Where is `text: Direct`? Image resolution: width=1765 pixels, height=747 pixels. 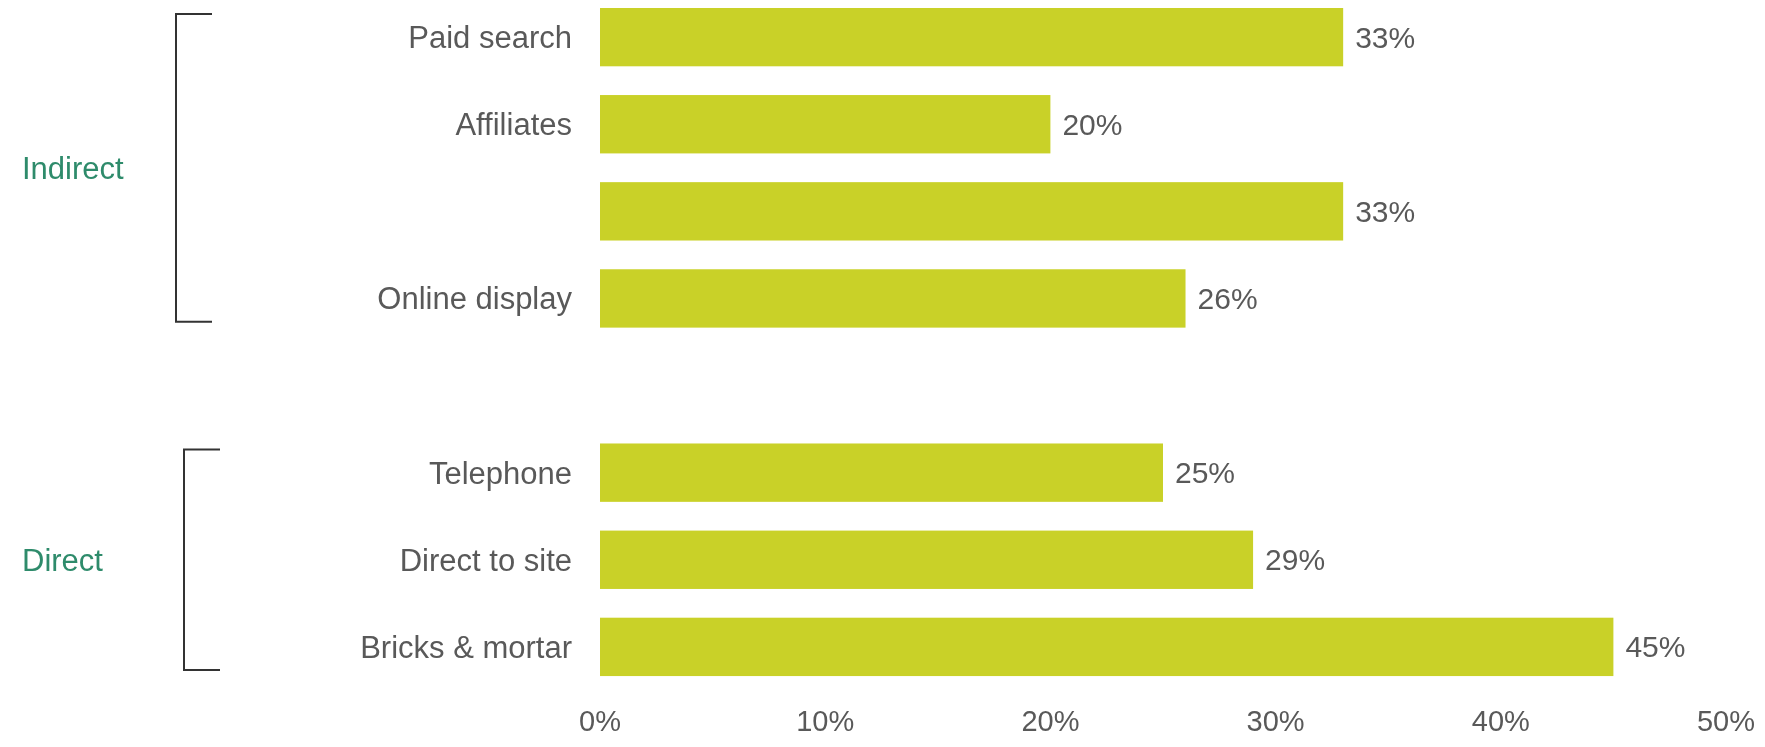 text: Direct is located at coordinates (63, 560).